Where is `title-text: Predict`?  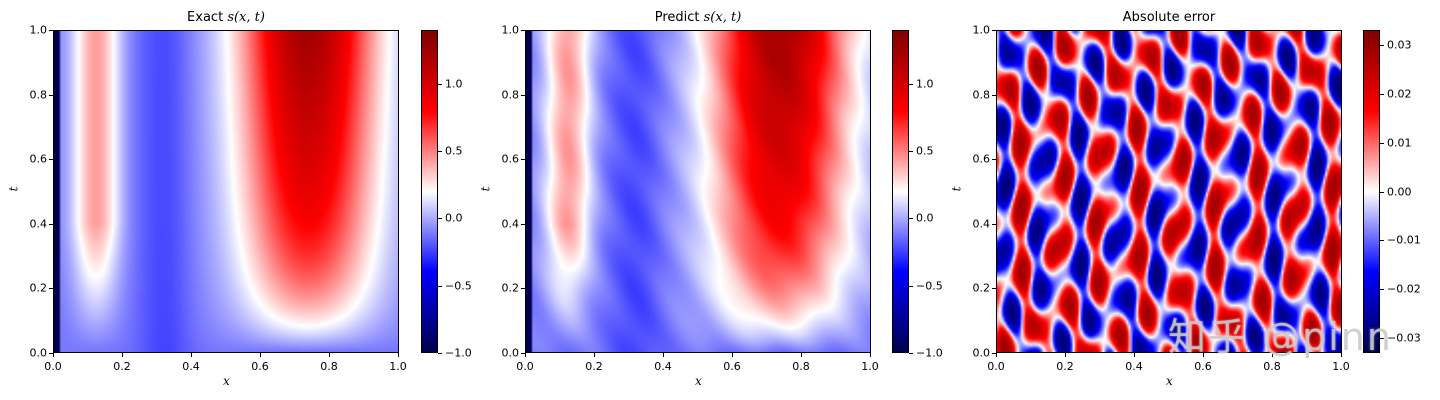
title-text: Predict is located at coordinates (679, 17).